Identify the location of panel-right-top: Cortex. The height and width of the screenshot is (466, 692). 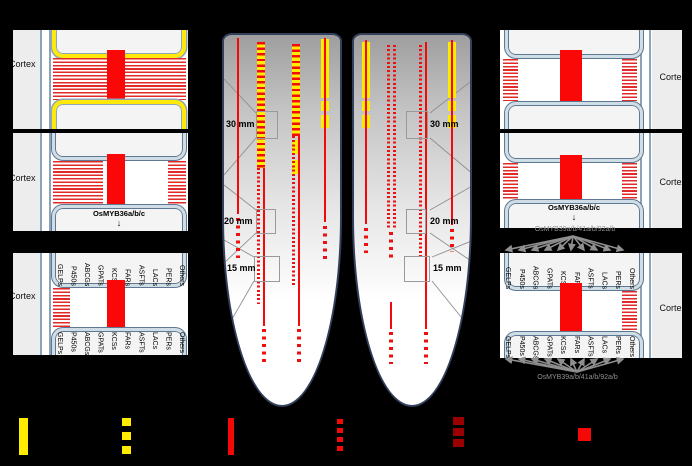
(591, 79).